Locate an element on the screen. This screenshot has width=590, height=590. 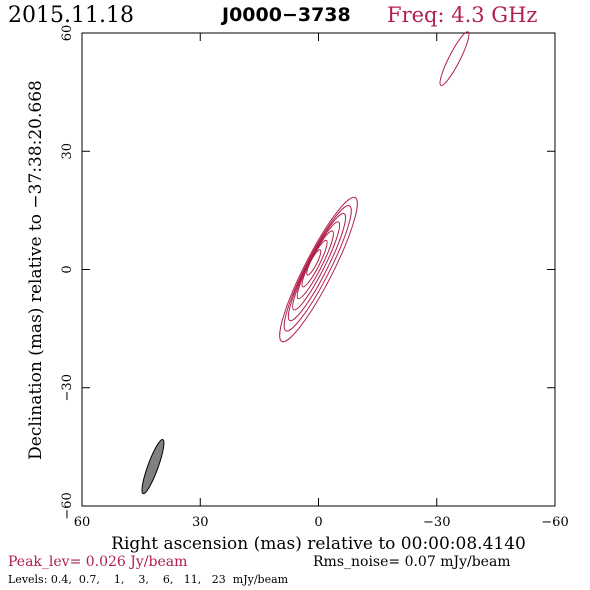
y-tick-labels: −60 −30 0 30 60 is located at coordinates (67, 272).